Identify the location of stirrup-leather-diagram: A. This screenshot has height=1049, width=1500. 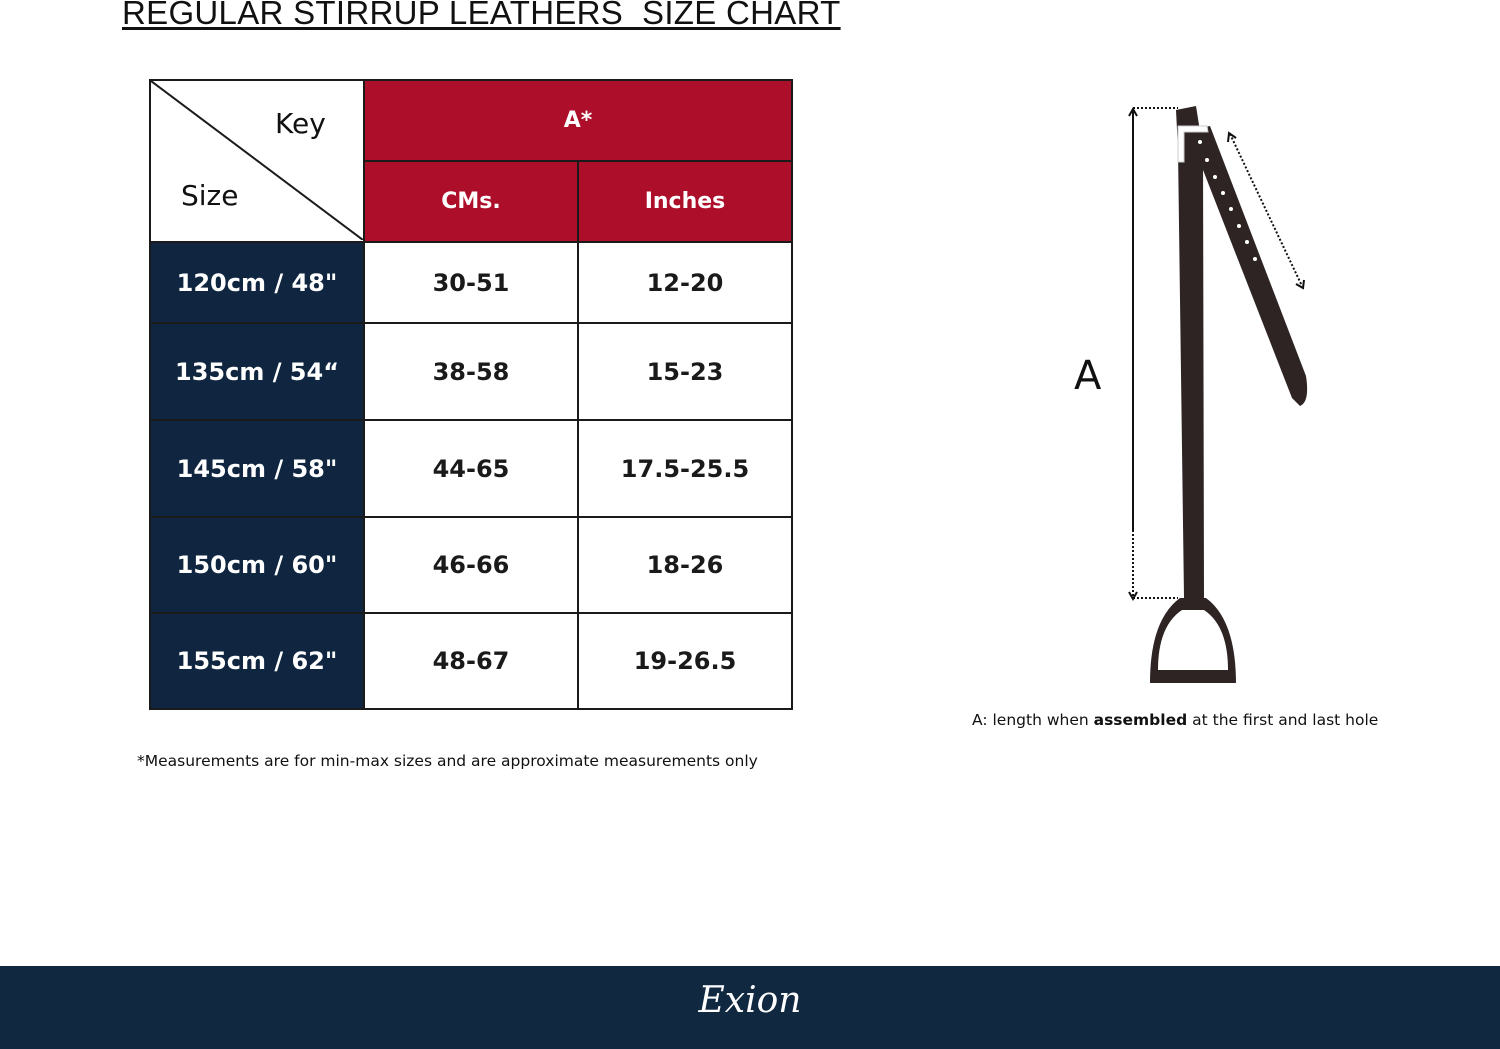
(1191, 395).